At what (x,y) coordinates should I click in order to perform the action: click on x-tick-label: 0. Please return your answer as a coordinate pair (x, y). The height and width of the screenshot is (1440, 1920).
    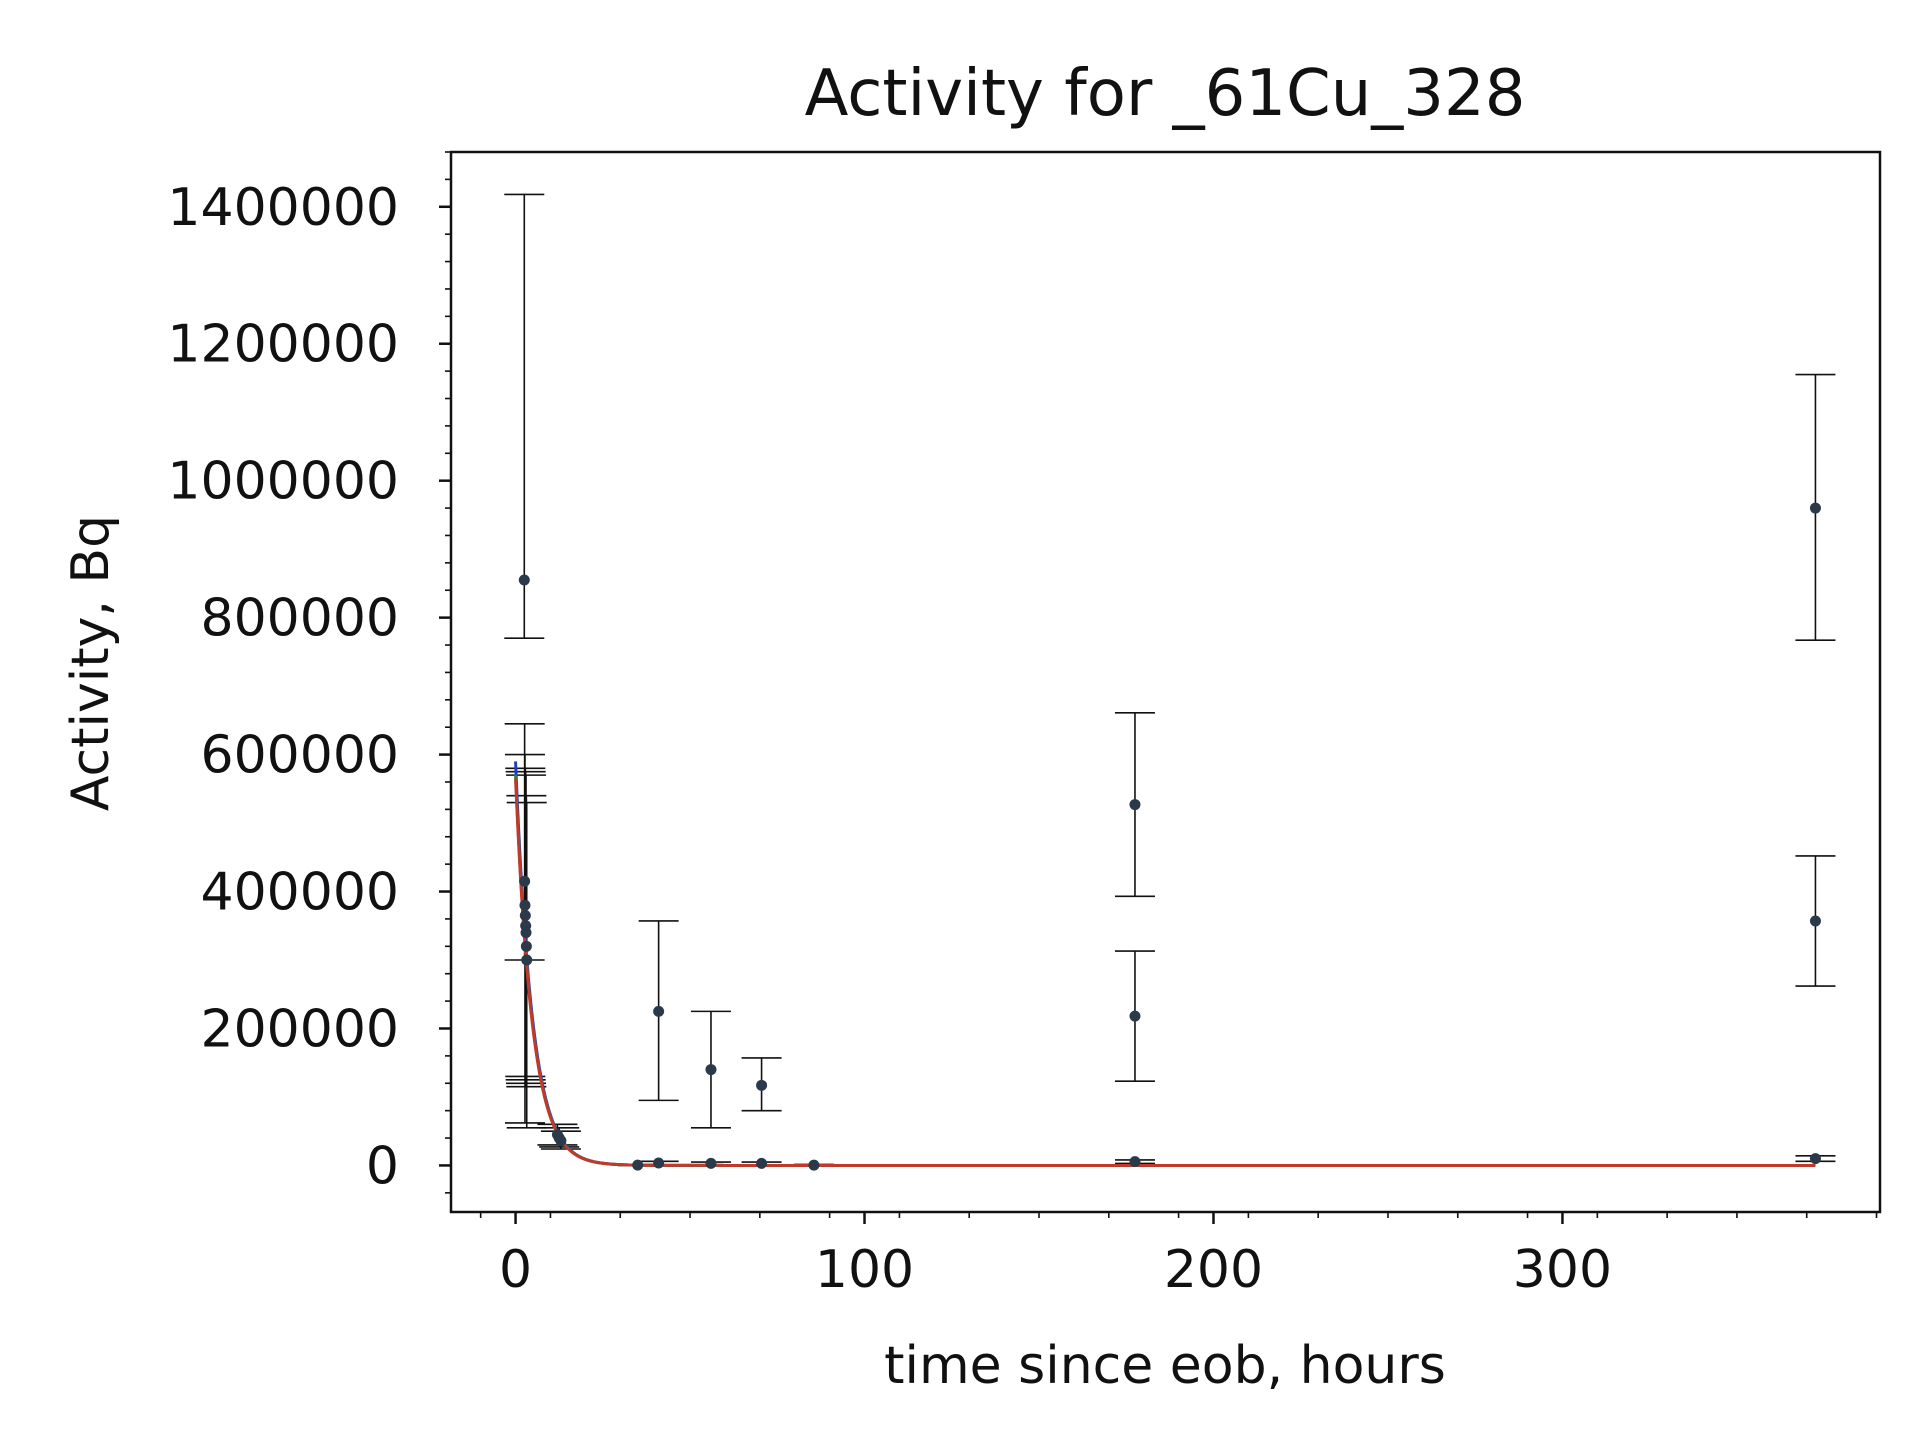
    Looking at the image, I should click on (515, 1270).